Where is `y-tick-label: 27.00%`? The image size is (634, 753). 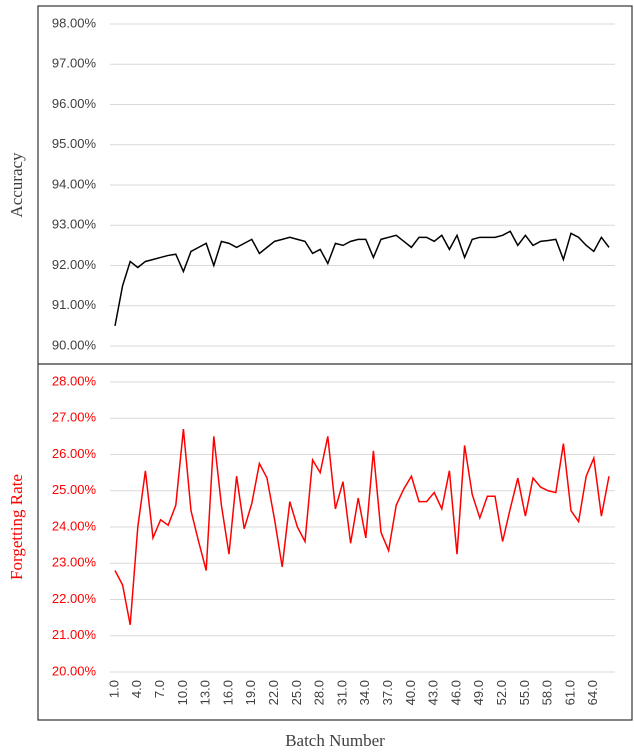
y-tick-label: 27.00% is located at coordinates (74, 417).